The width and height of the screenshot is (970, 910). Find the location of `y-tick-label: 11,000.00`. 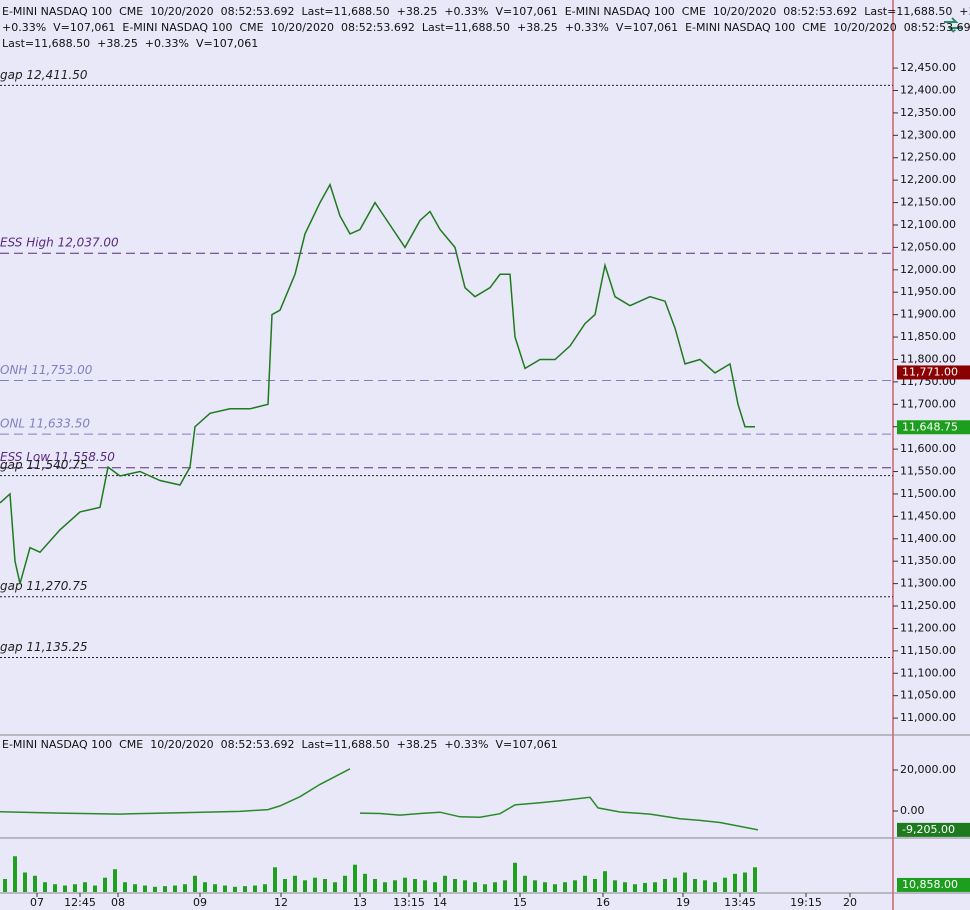

y-tick-label: 11,000.00 is located at coordinates (928, 717).